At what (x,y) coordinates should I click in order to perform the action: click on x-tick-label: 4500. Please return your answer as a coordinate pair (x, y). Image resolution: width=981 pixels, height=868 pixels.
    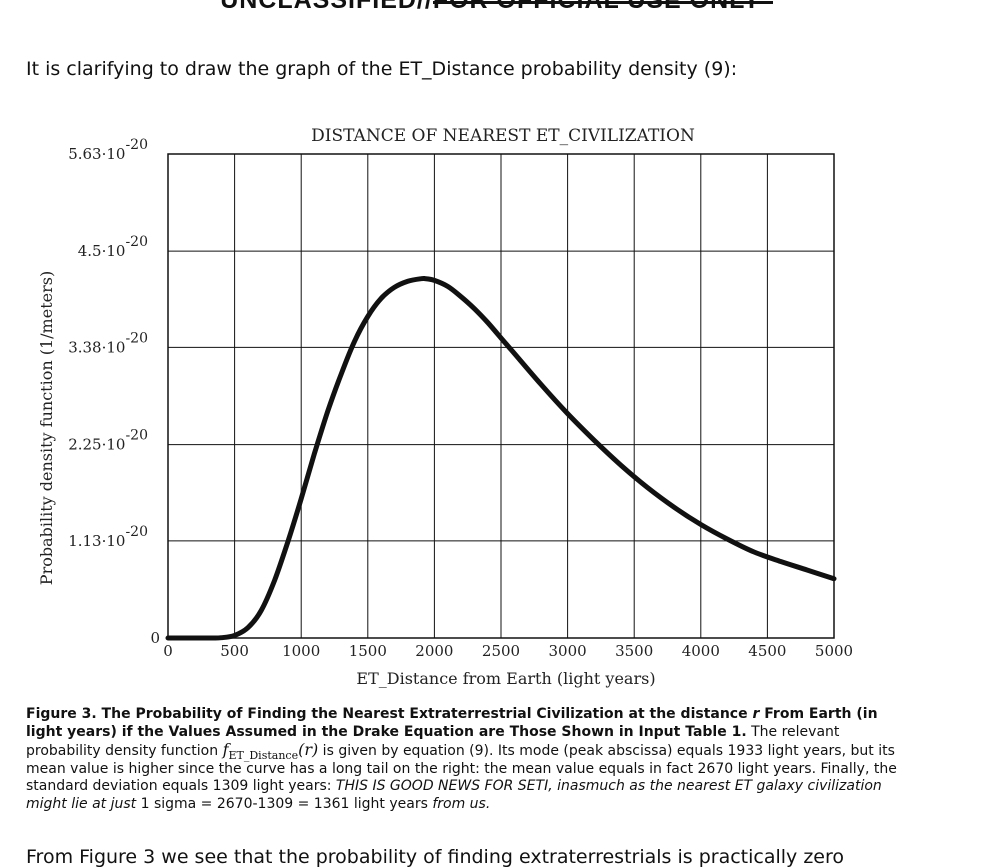
    Looking at the image, I should click on (767, 651).